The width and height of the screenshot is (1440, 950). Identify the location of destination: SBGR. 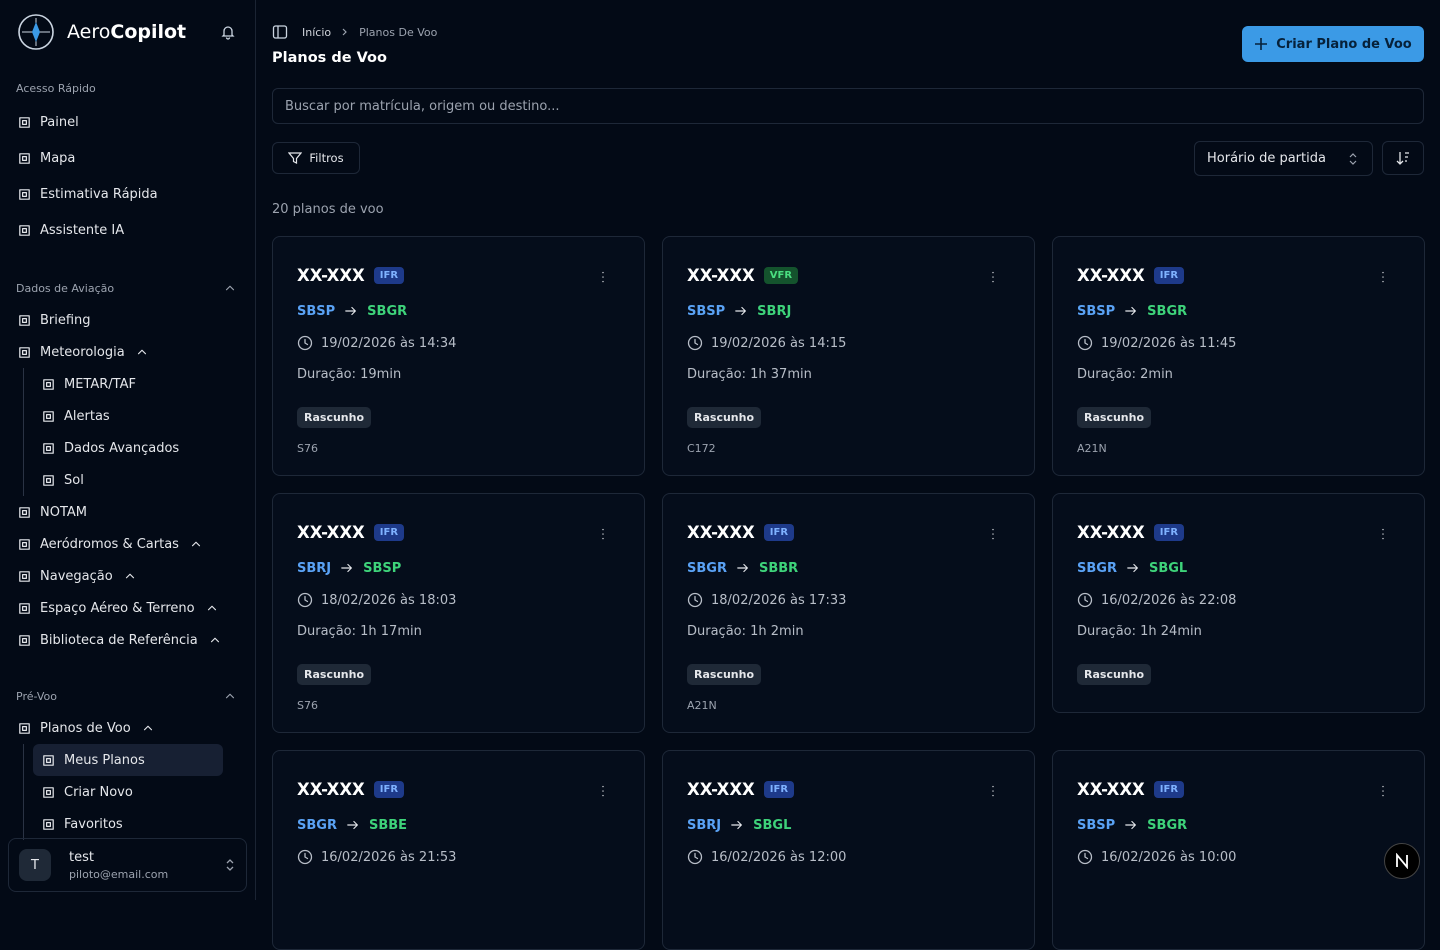
(1167, 825).